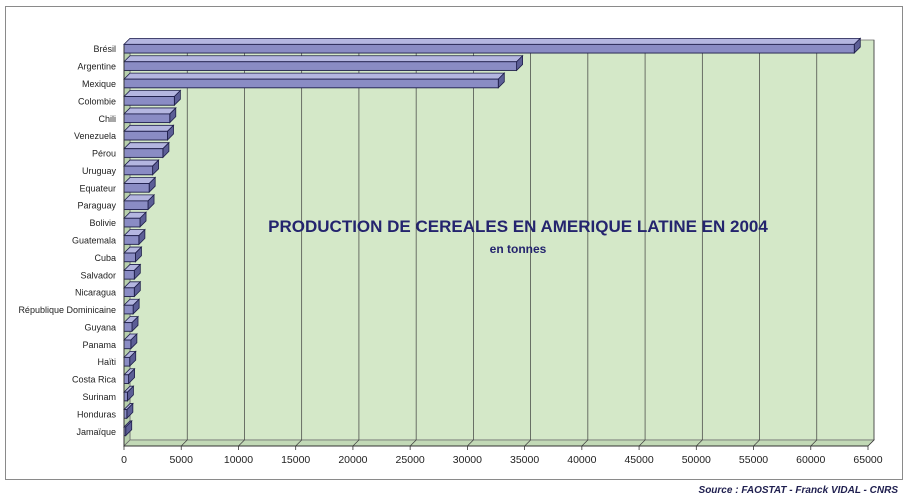  Describe the element at coordinates (810, 460) in the screenshot. I see `x-tick-label: 60000` at that location.